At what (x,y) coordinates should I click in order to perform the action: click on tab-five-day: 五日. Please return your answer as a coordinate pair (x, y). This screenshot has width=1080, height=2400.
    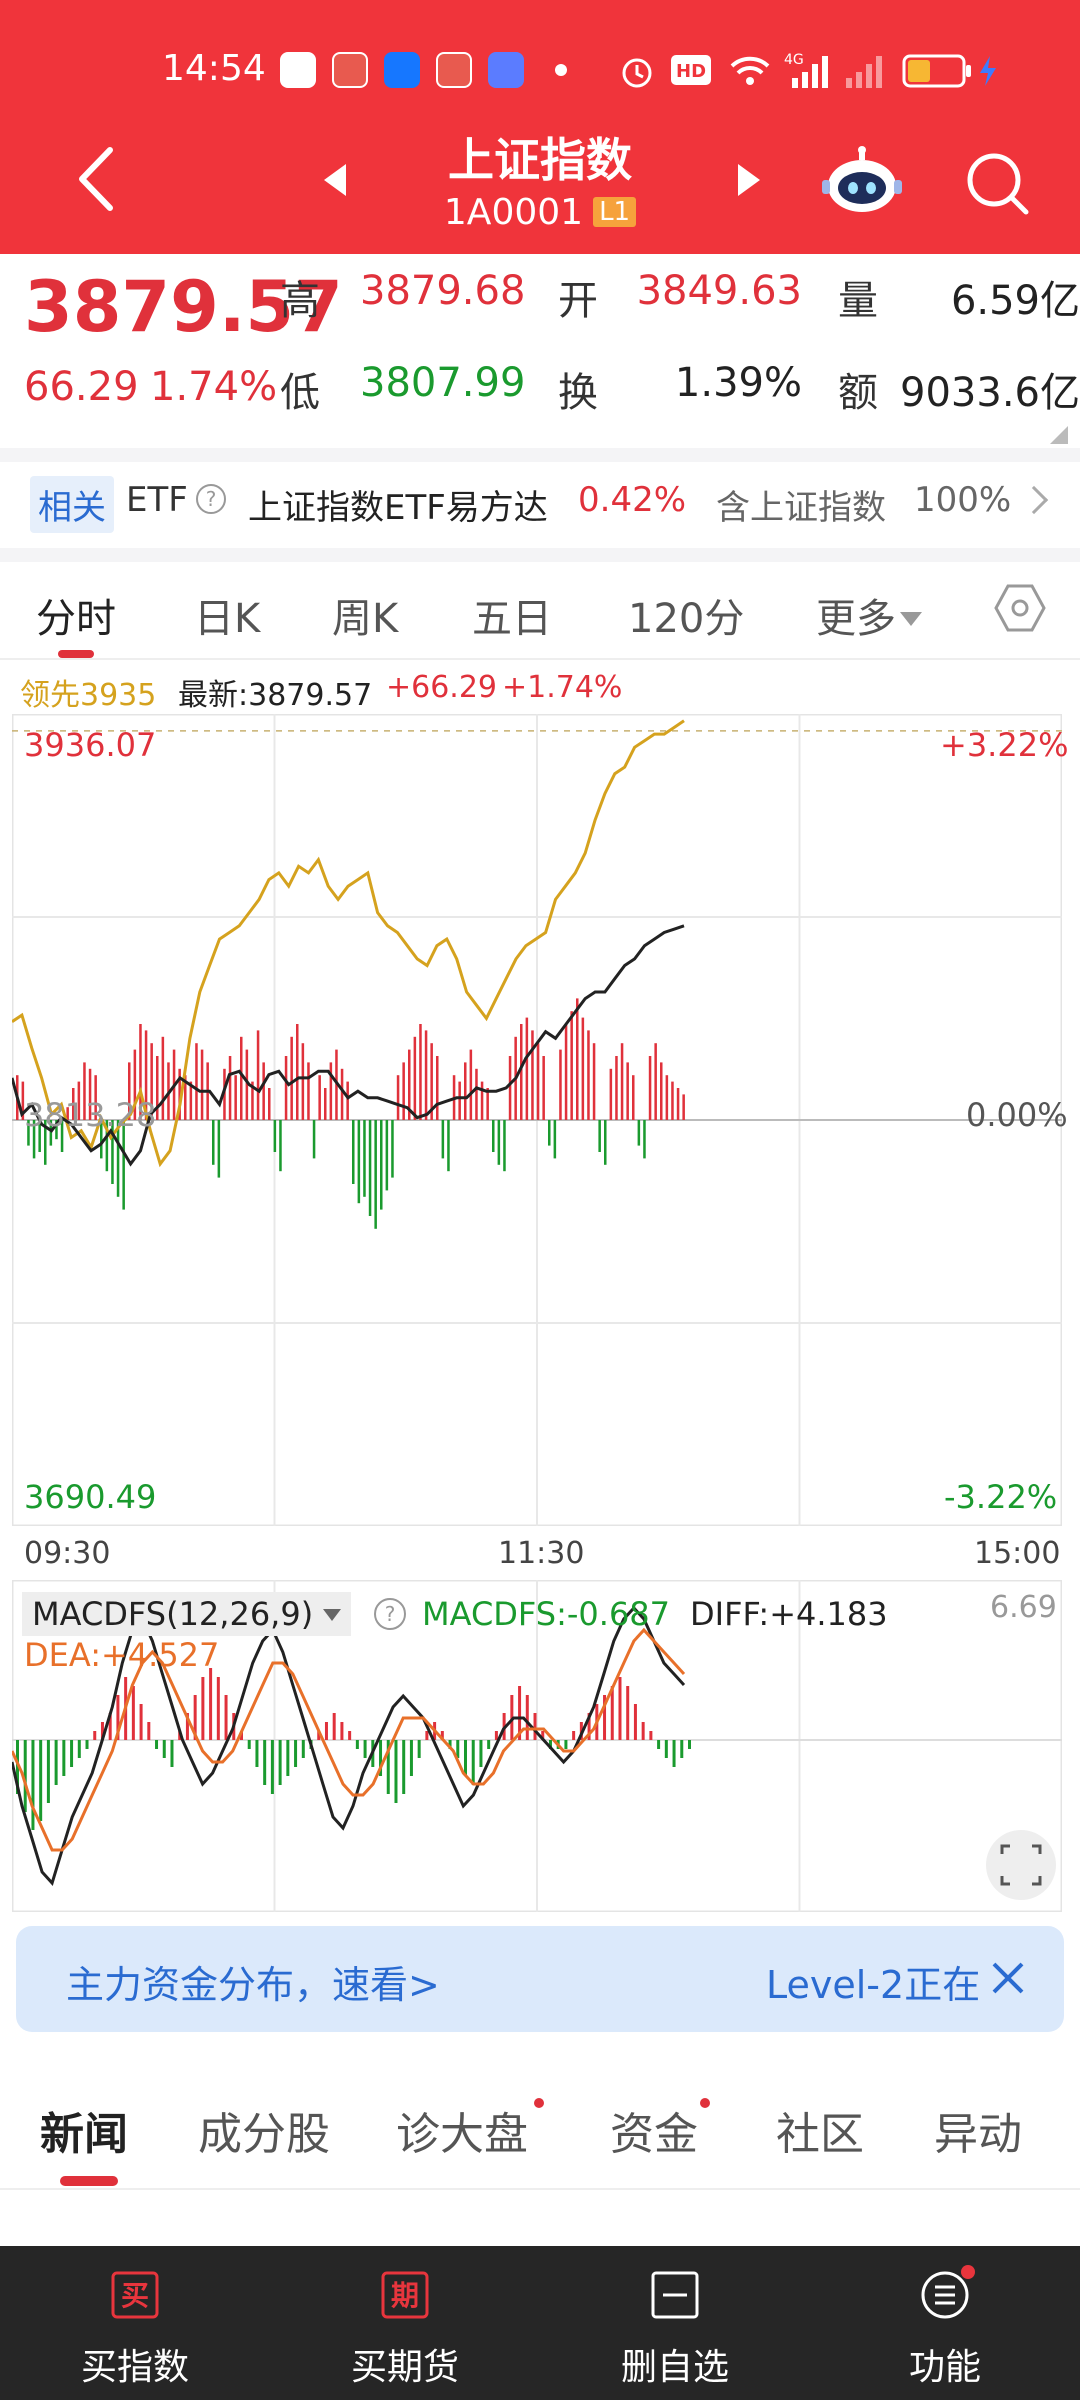
    Looking at the image, I should click on (512, 619).